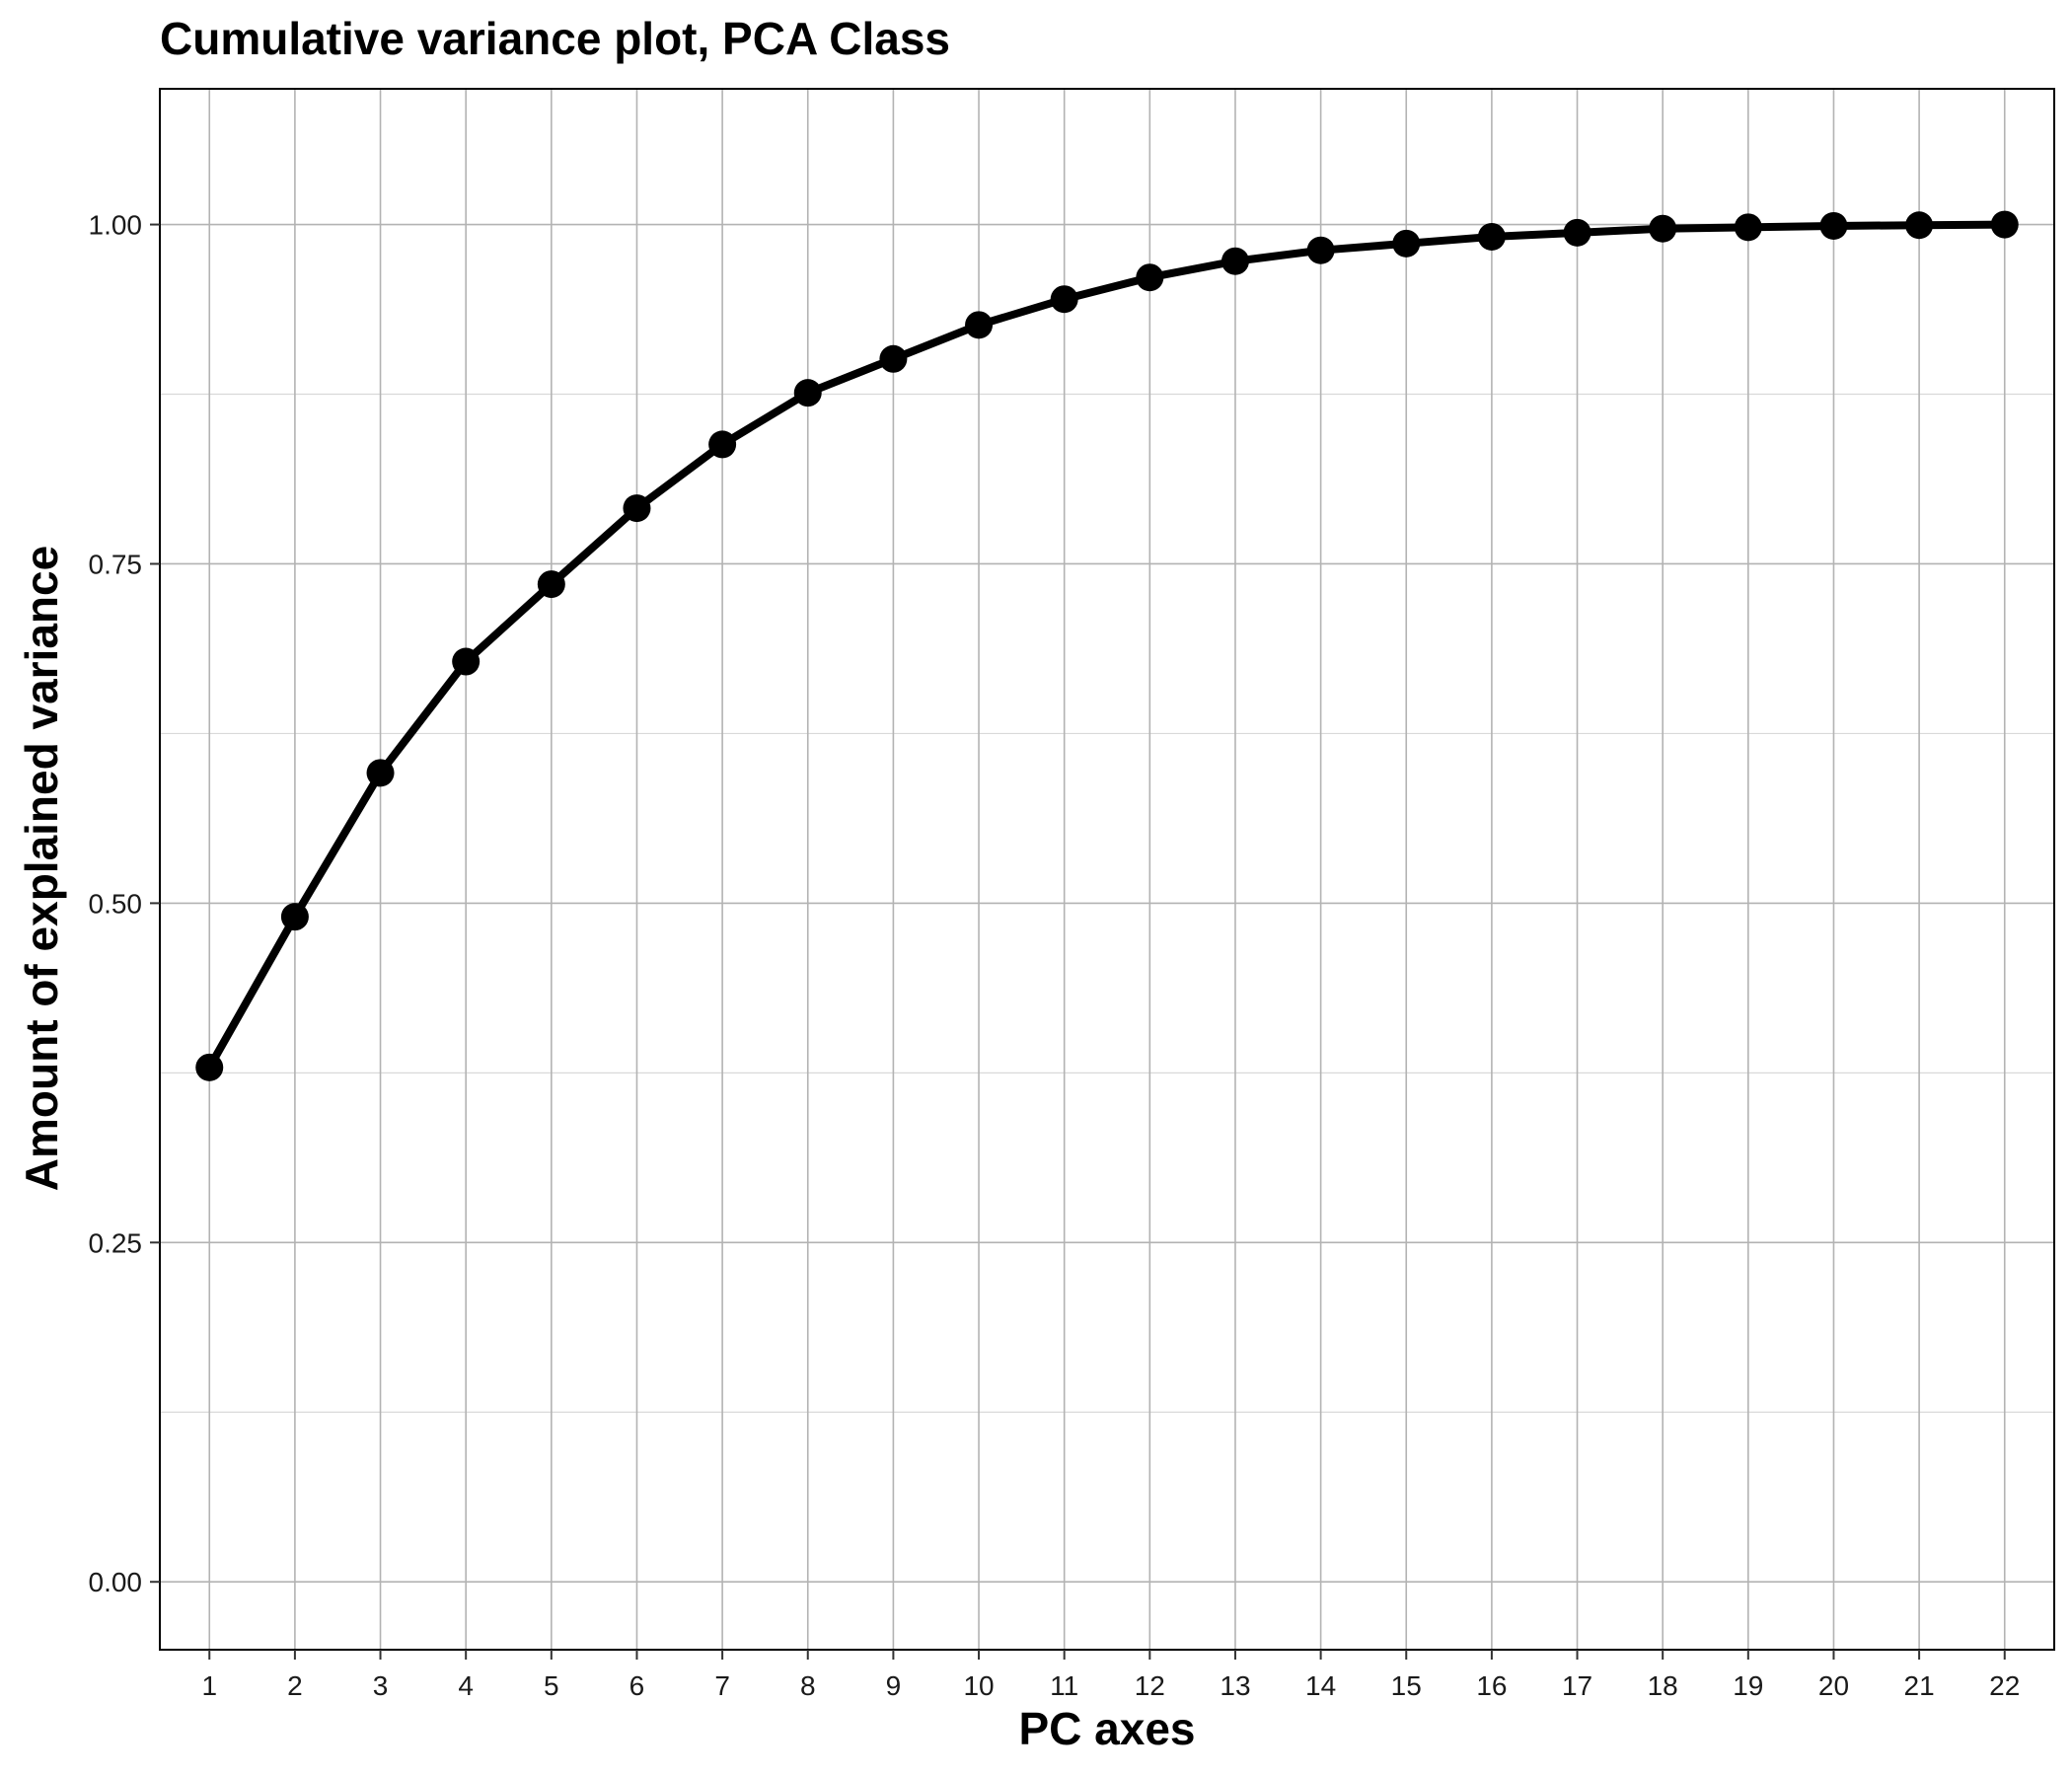 The width and height of the screenshot is (2072, 1776). I want to click on x-tick-label: 13, so click(1235, 1685).